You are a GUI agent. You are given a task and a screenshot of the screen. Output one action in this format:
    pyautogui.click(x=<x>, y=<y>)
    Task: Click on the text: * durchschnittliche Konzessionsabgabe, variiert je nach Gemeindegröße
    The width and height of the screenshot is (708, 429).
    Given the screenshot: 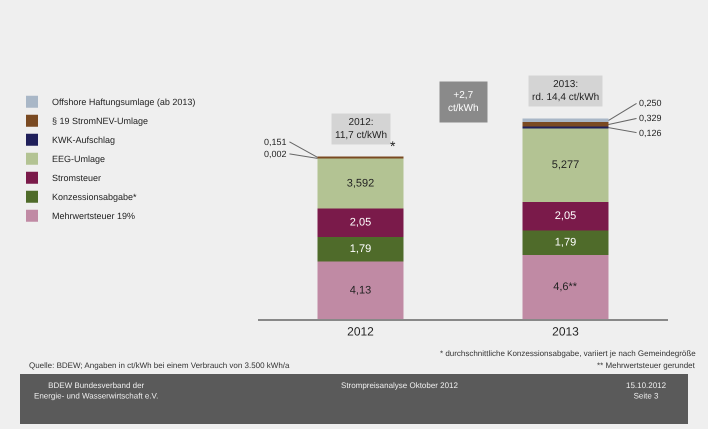 What is the action you would take?
    pyautogui.click(x=568, y=353)
    